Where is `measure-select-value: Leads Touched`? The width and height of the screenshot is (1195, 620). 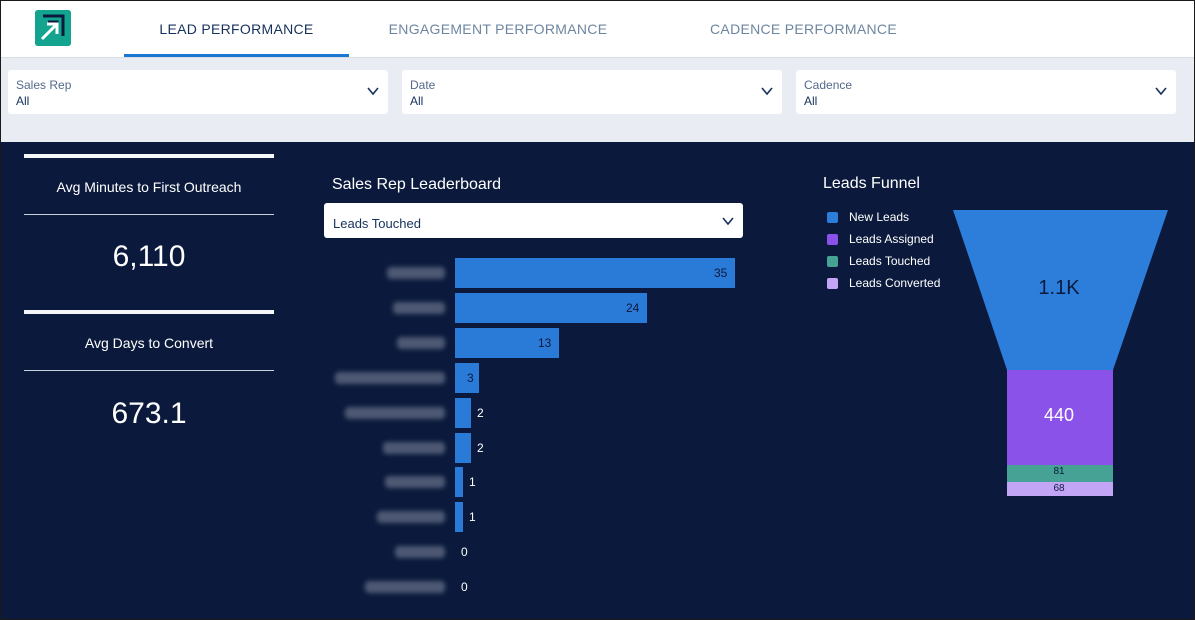 measure-select-value: Leads Touched is located at coordinates (377, 223).